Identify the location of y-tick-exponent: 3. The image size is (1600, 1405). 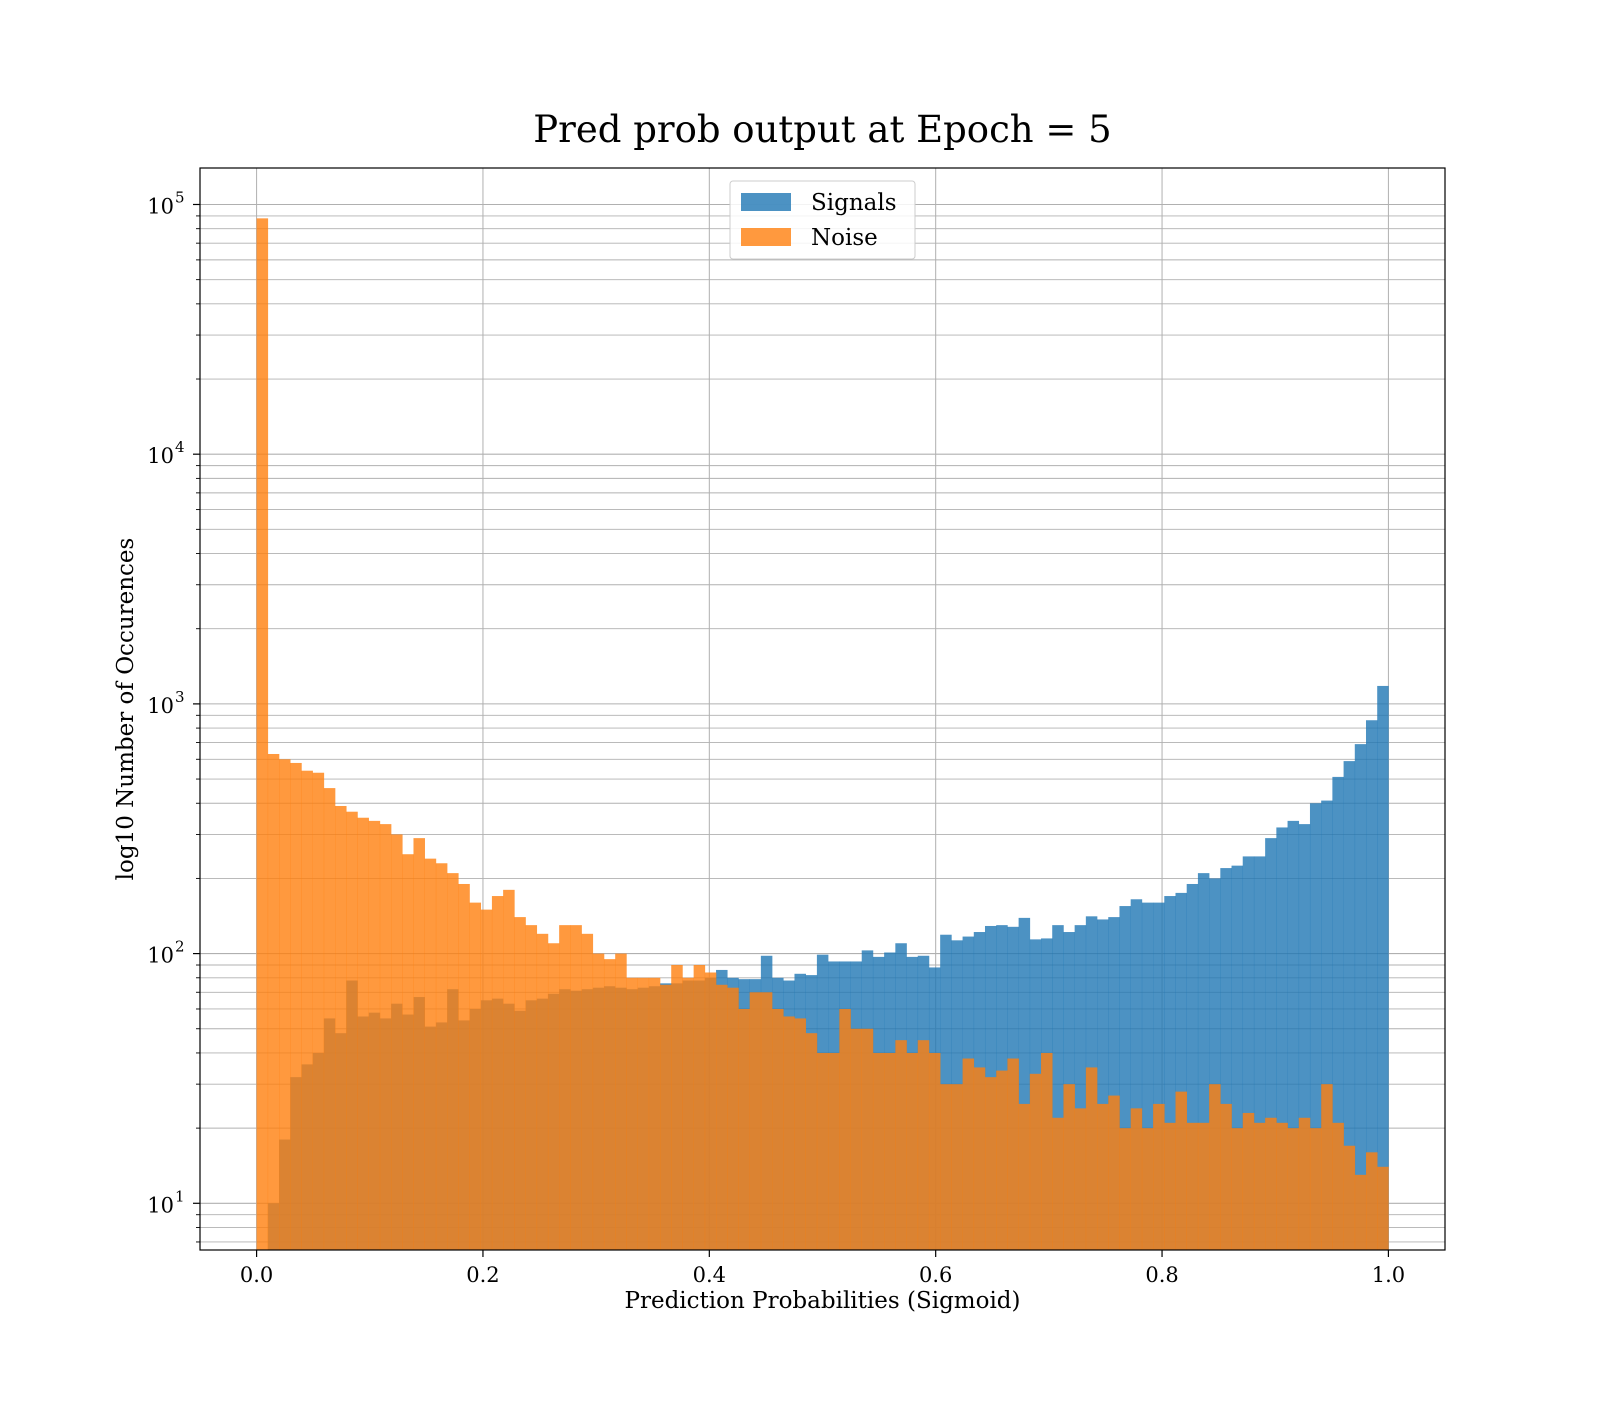
(180, 697).